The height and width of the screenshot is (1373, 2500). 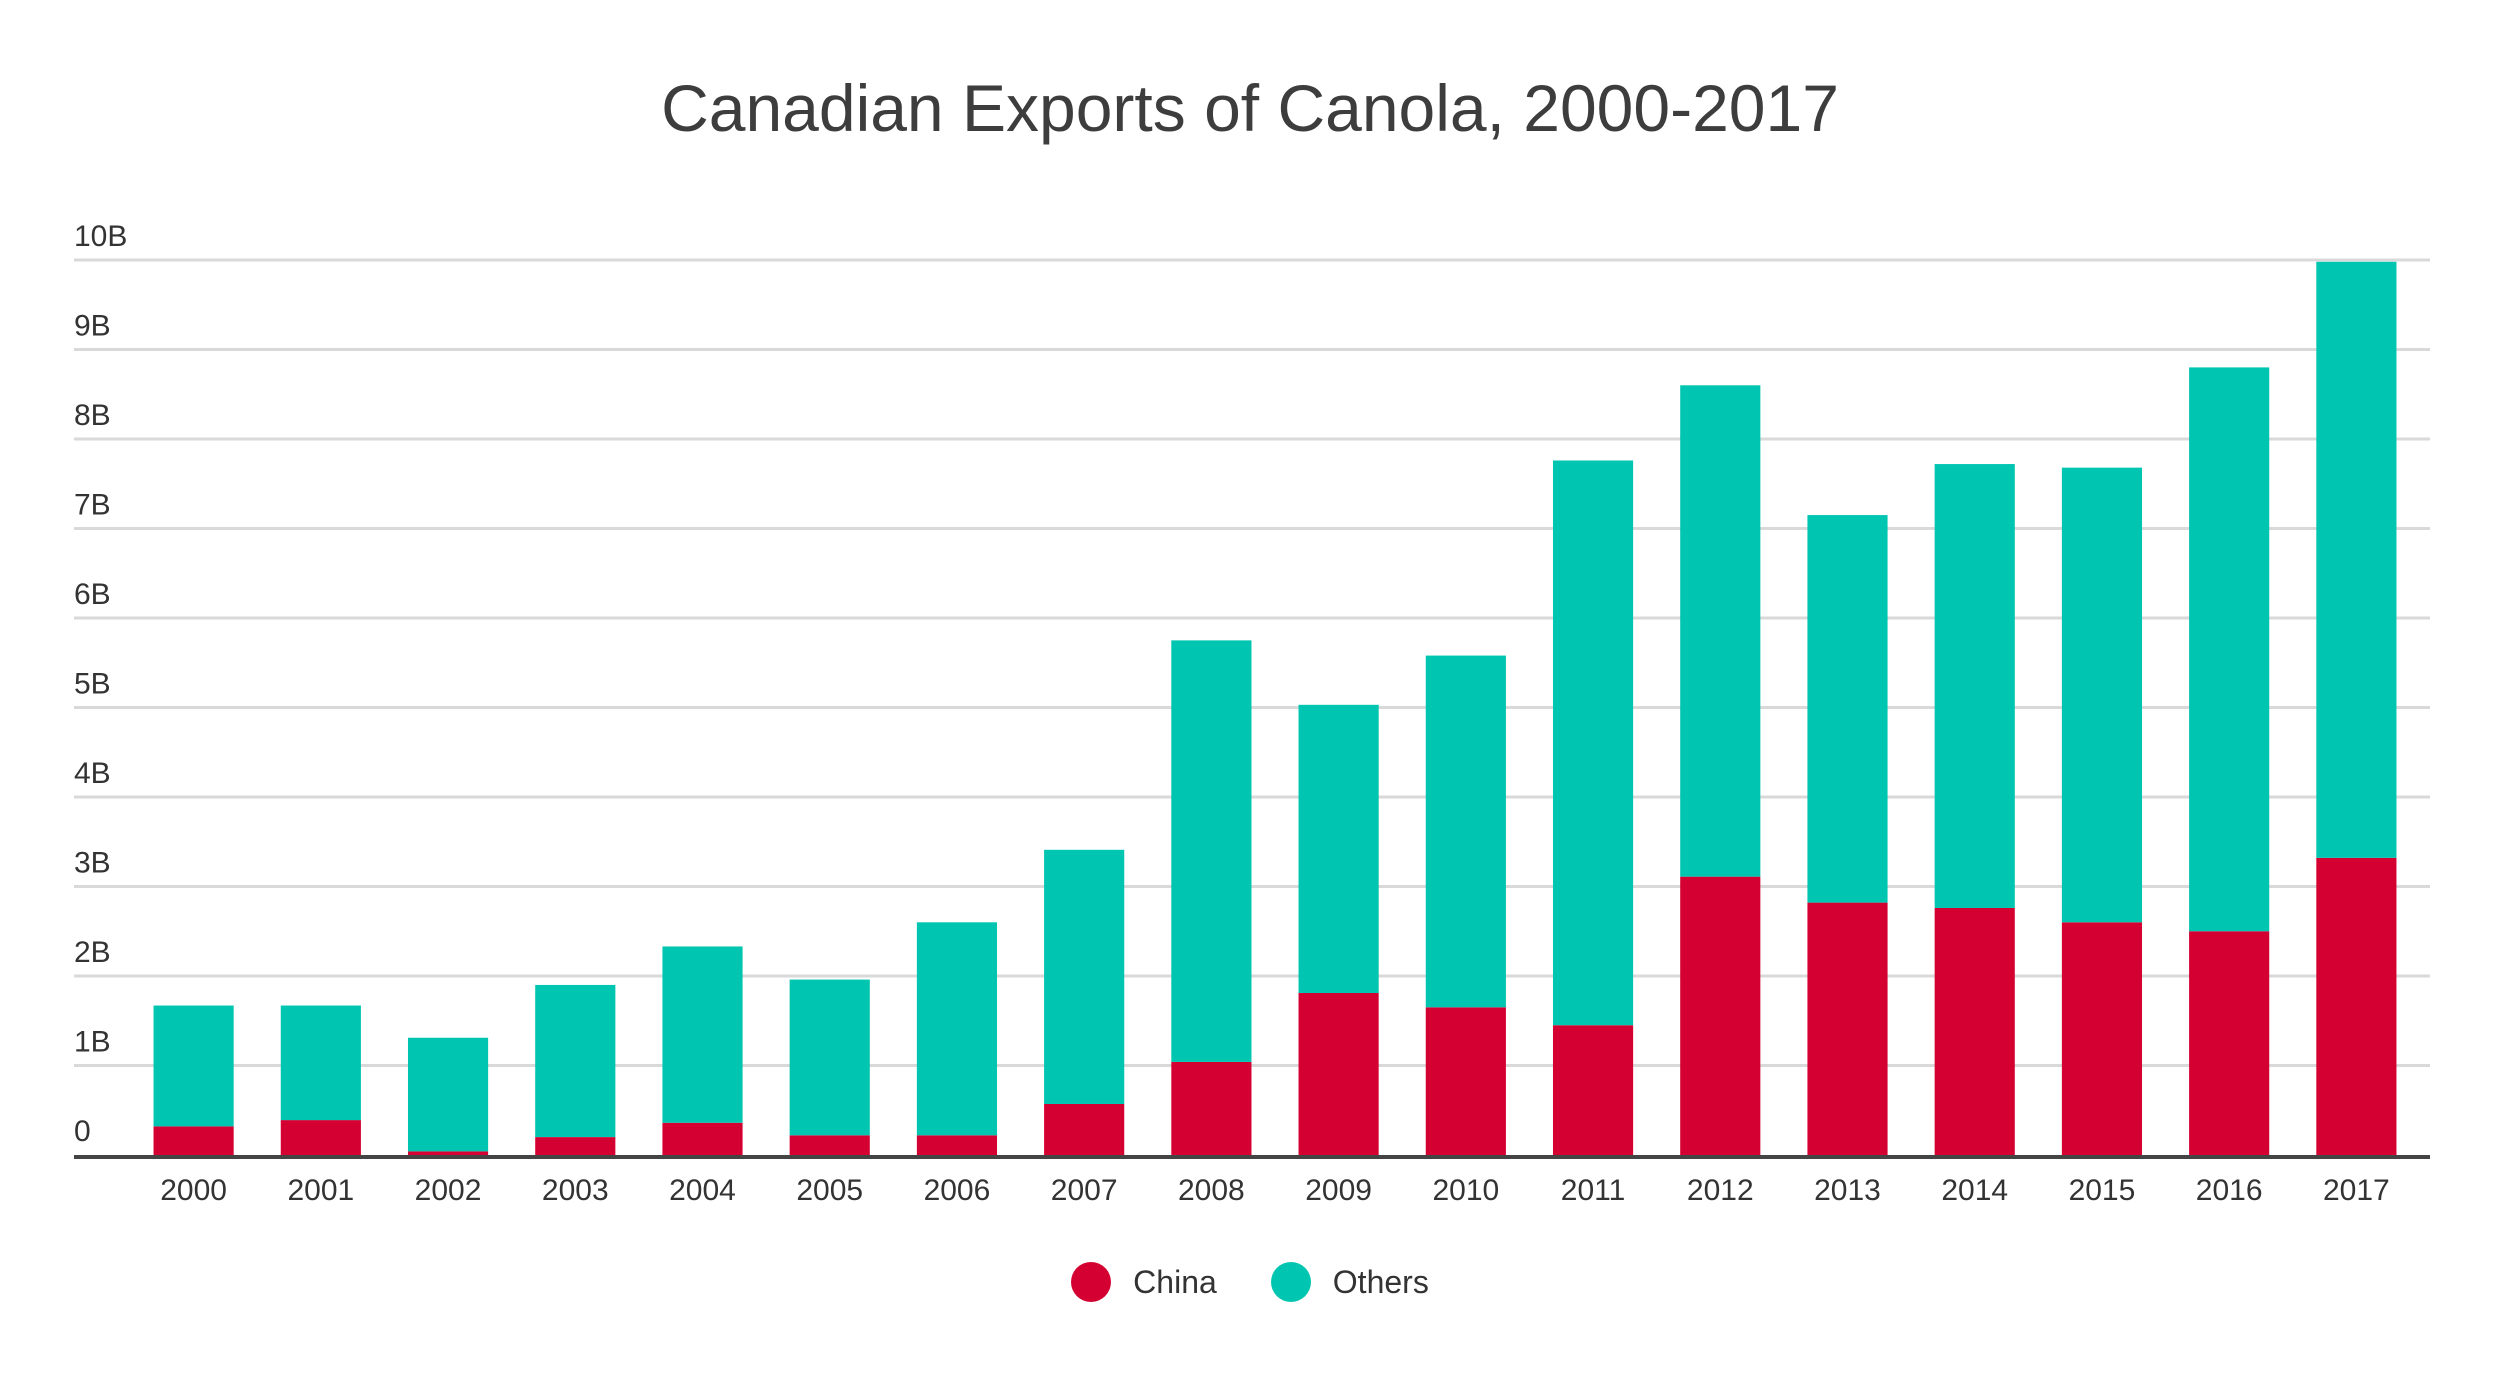 What do you see at coordinates (1720, 1015) in the screenshot?
I see `bar-china-2012` at bounding box center [1720, 1015].